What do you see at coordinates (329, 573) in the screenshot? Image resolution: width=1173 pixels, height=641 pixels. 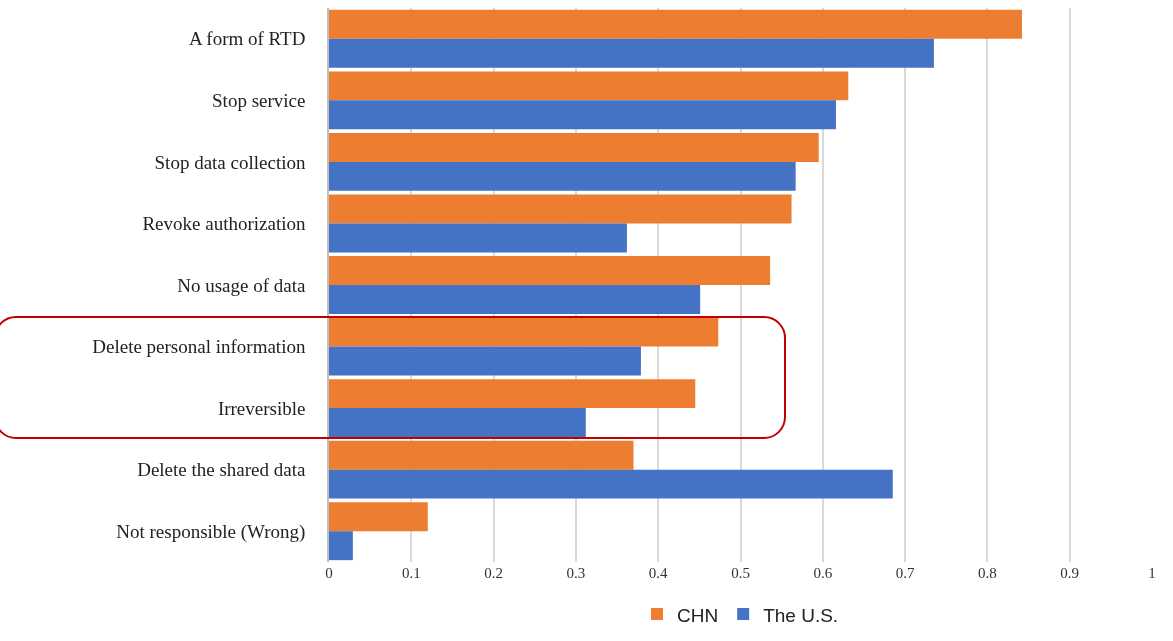 I see `x-tick-label: 0` at bounding box center [329, 573].